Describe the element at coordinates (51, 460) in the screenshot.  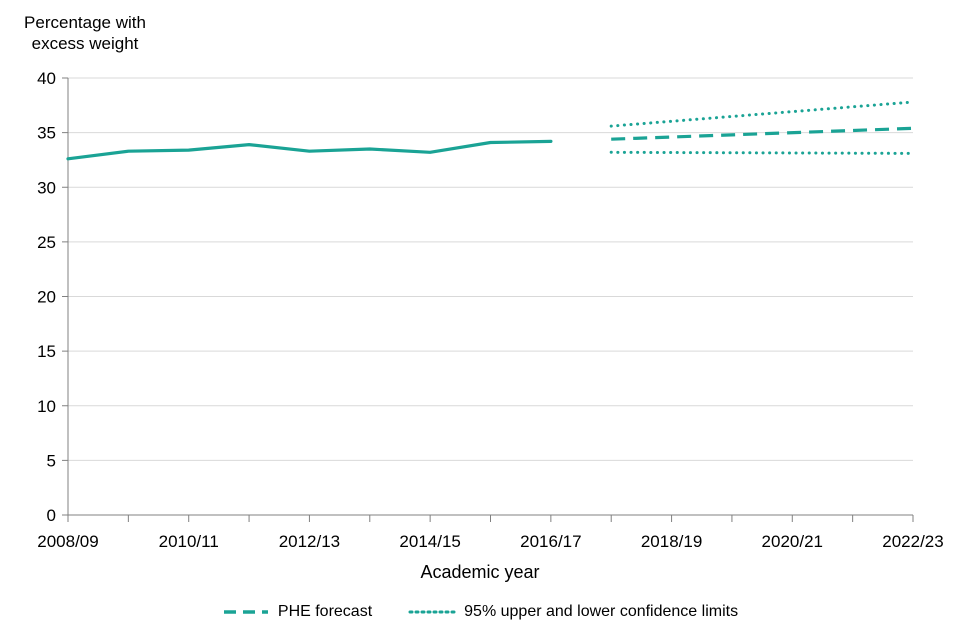
I see `y-tick-label: 5` at that location.